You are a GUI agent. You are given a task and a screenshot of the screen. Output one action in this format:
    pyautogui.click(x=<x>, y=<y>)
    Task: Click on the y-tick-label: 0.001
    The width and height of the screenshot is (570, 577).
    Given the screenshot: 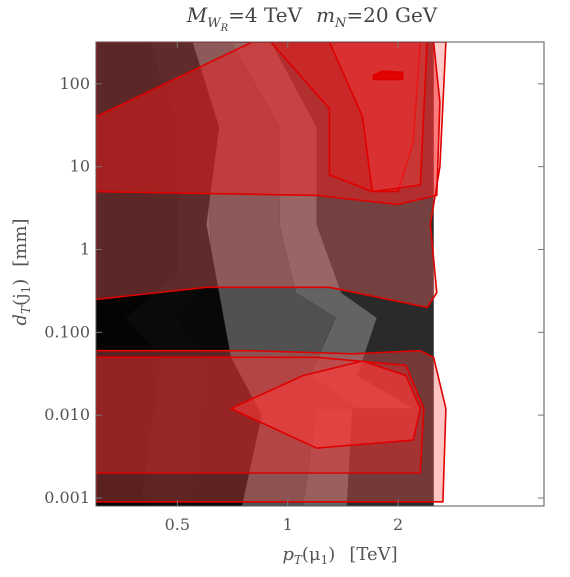 What is the action you would take?
    pyautogui.click(x=67, y=497)
    